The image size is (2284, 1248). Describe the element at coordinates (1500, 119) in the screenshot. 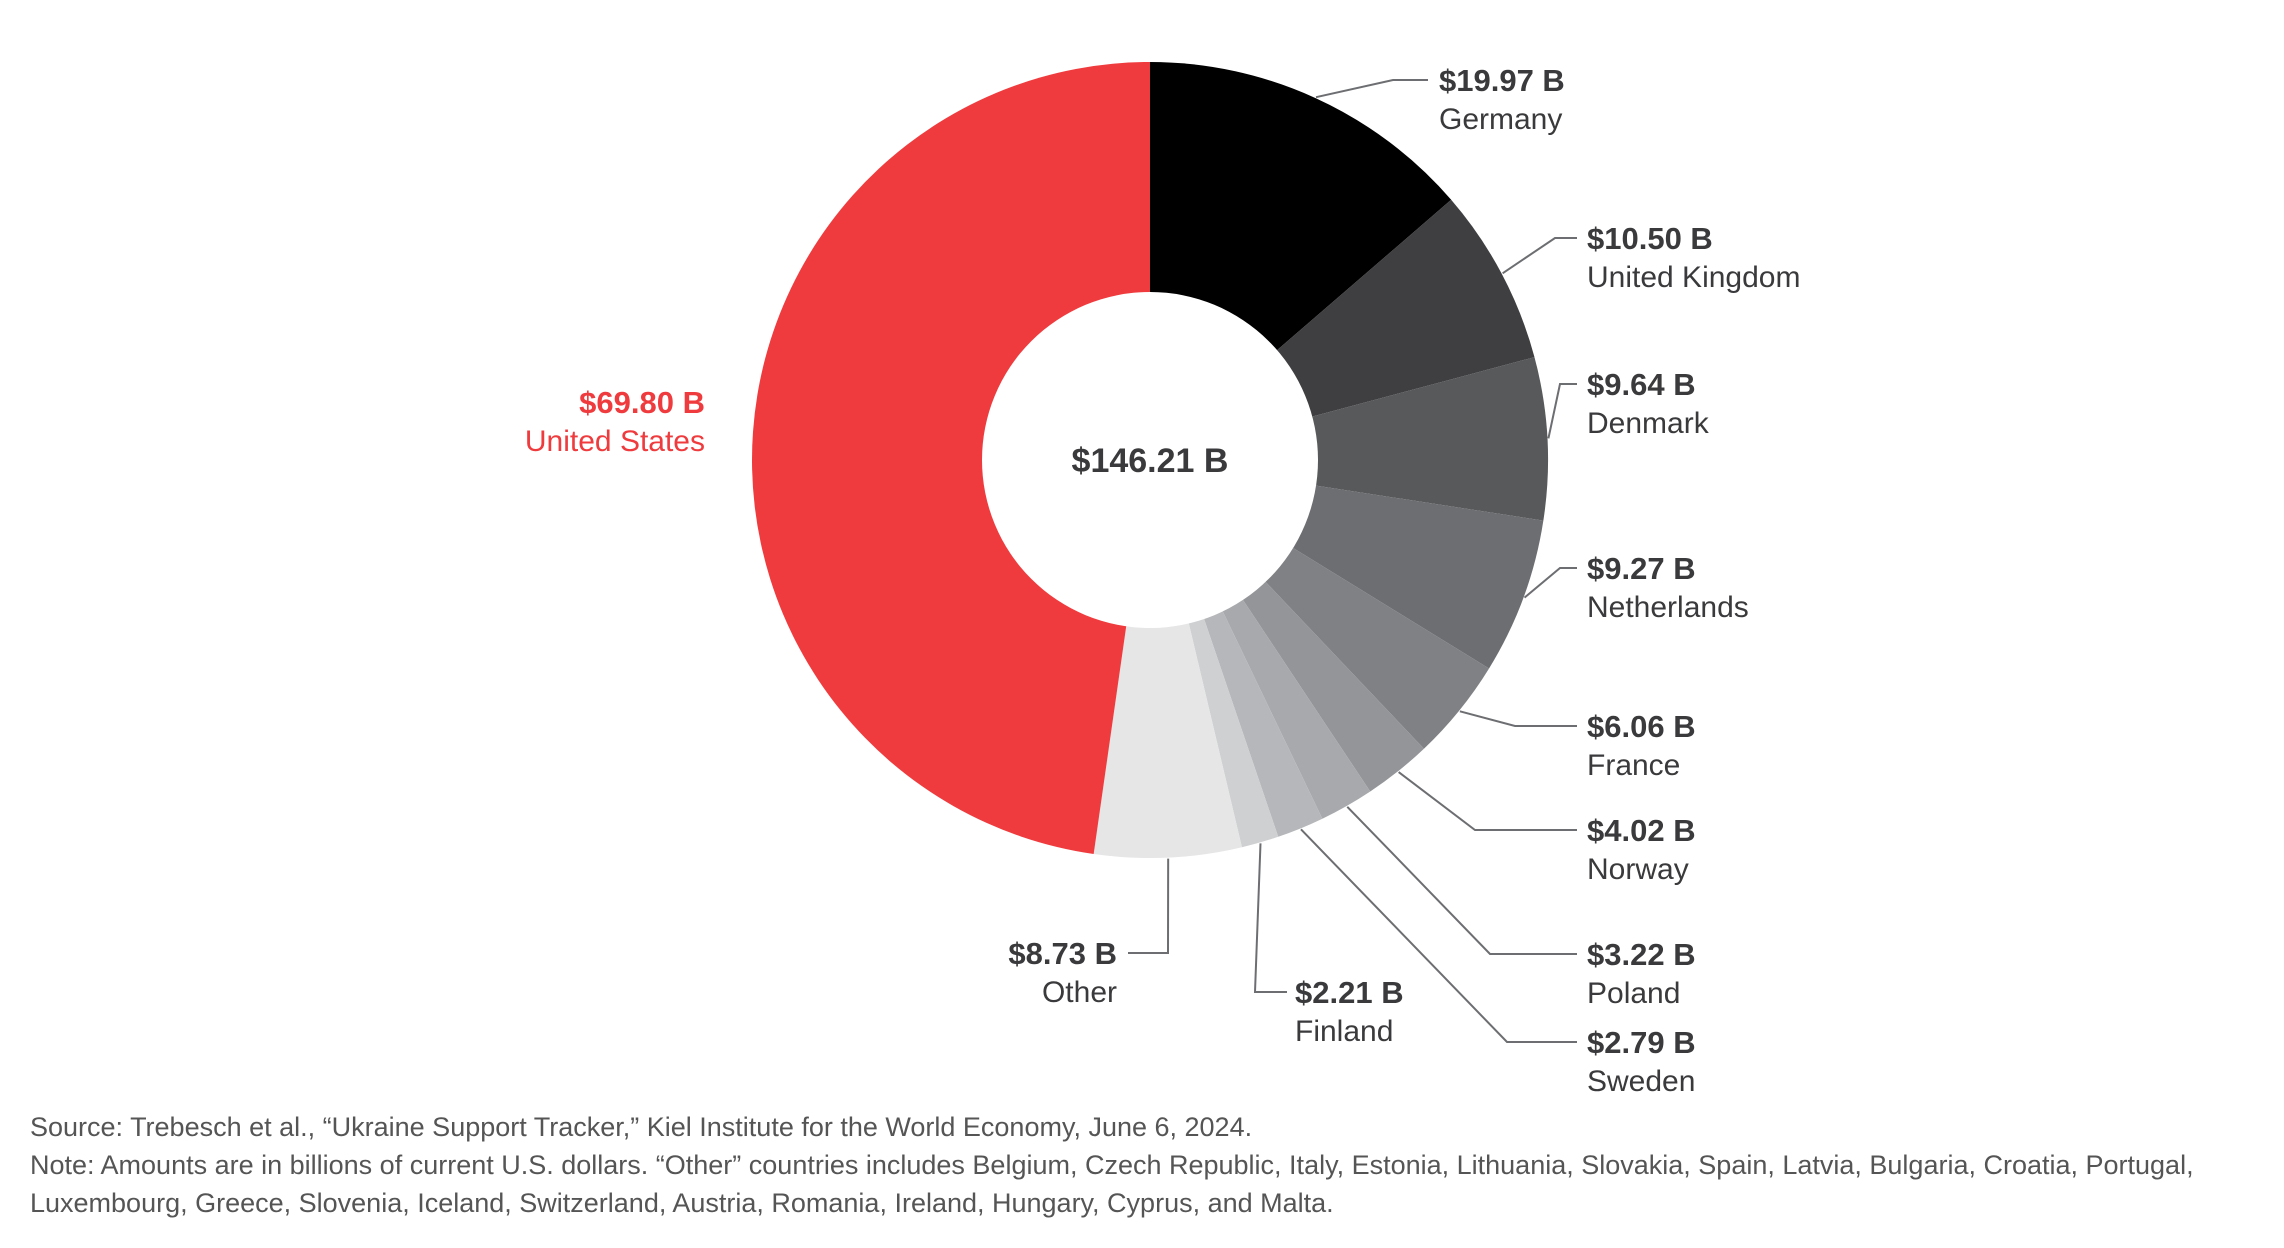

I see `category-label-germany: Germany` at that location.